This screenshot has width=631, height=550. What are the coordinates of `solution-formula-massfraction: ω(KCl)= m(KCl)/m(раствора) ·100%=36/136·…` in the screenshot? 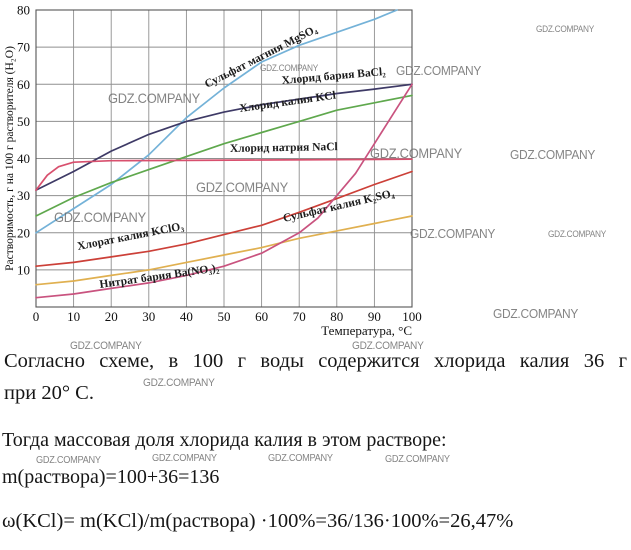 It's located at (258, 521).